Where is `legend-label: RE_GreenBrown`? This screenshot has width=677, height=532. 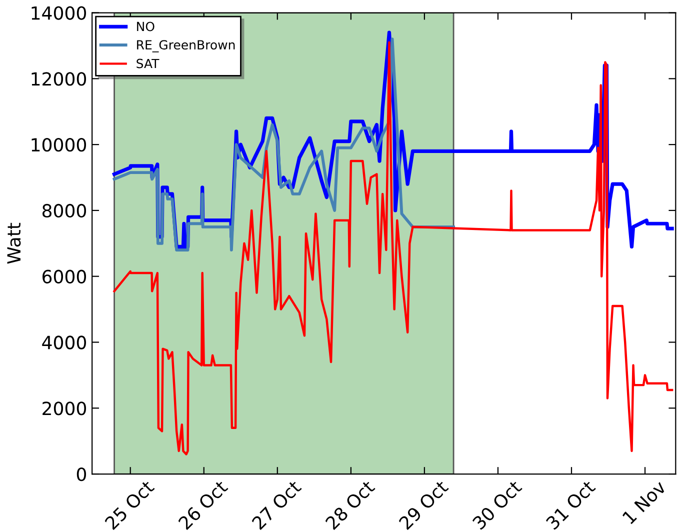
legend-label: RE_GreenBrown is located at coordinates (186, 46).